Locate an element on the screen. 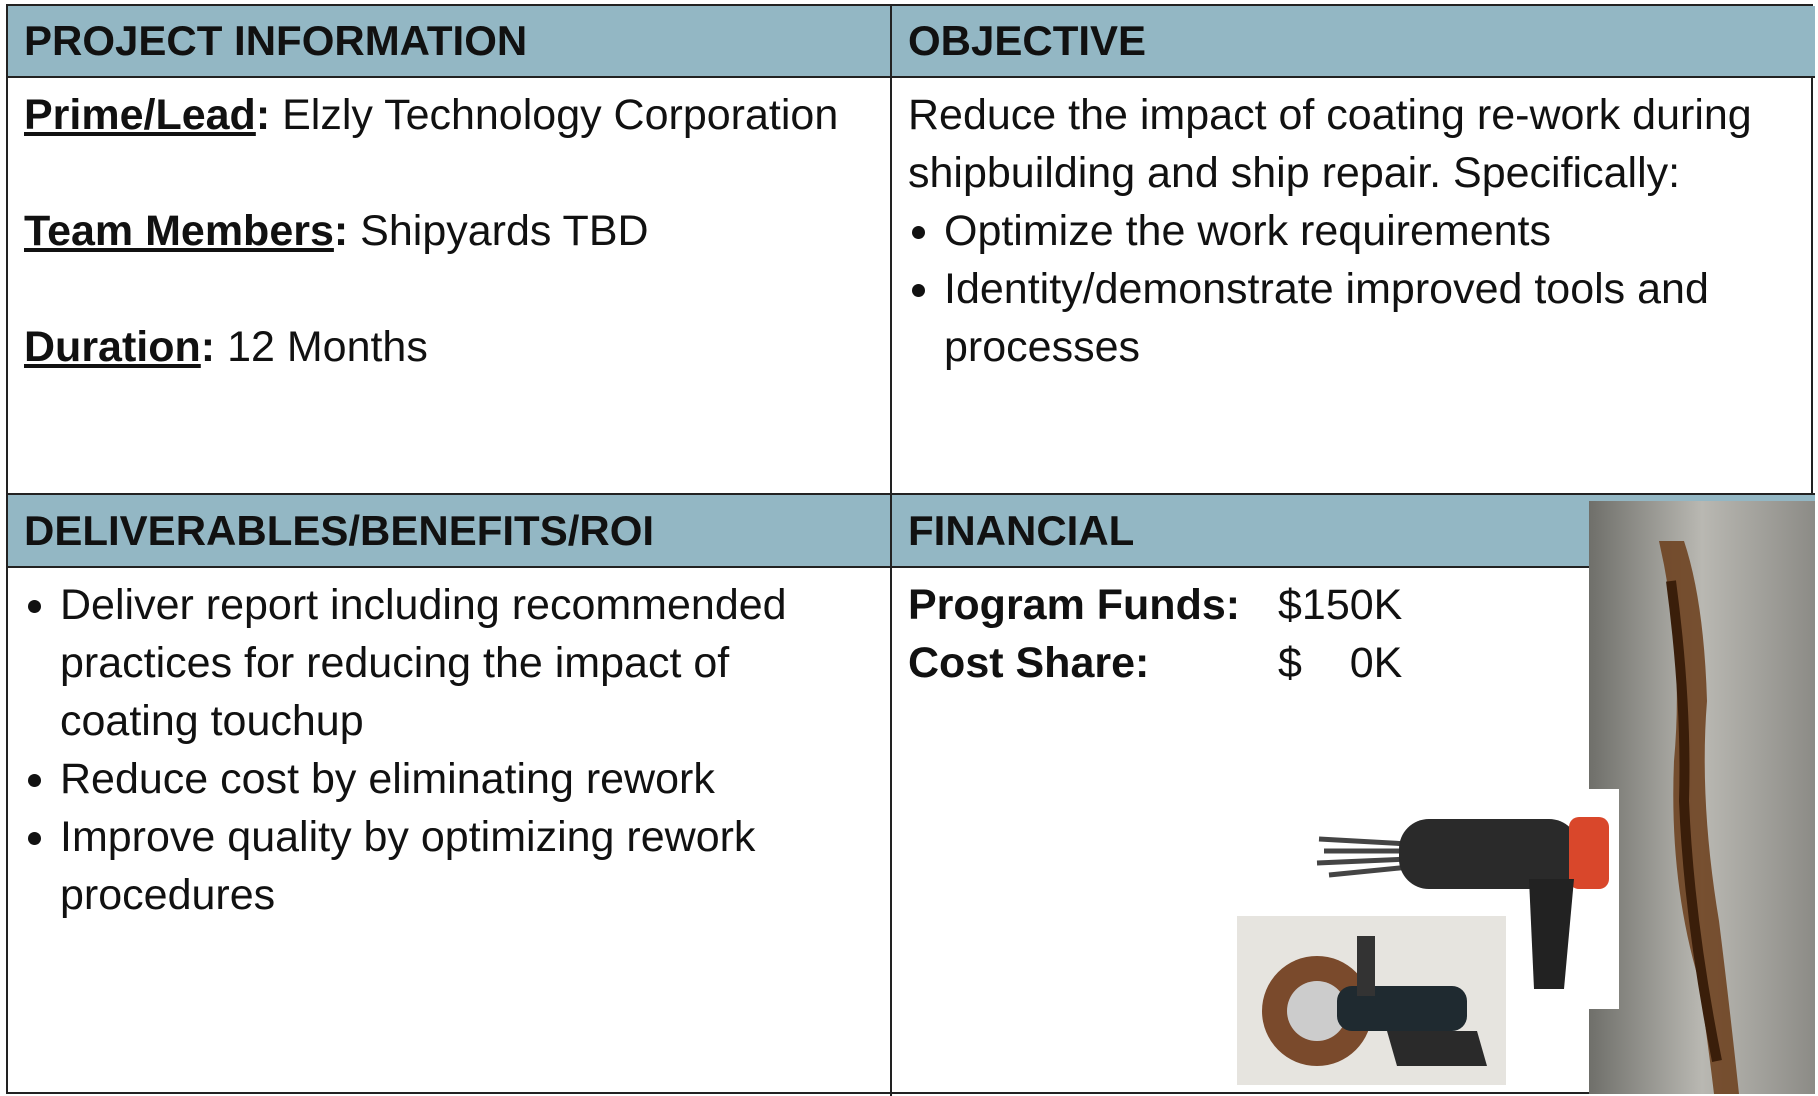 Image resolution: width=1818 pixels, height=1096 pixels. field-text: 12 Months is located at coordinates (327, 347).